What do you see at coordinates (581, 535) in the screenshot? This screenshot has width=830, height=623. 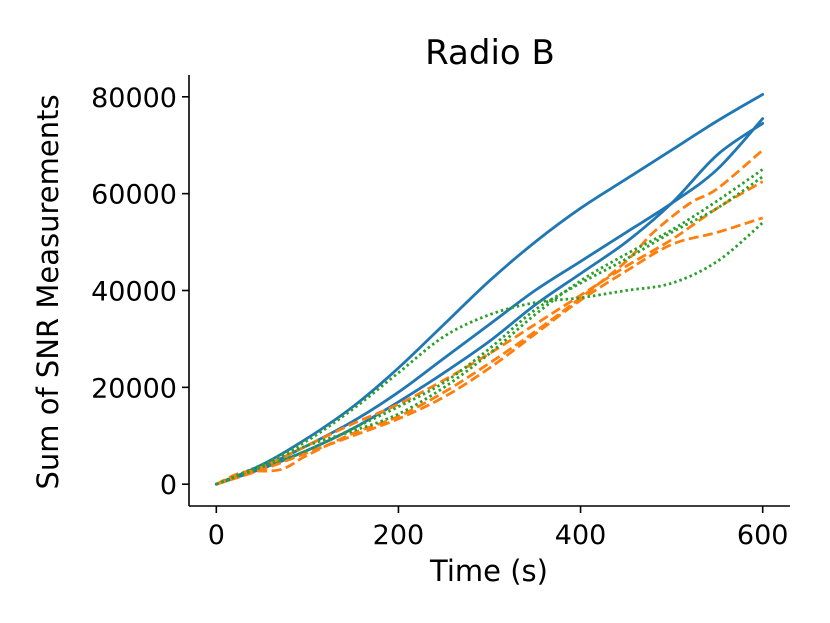 I see `x-tick-label: 400` at bounding box center [581, 535].